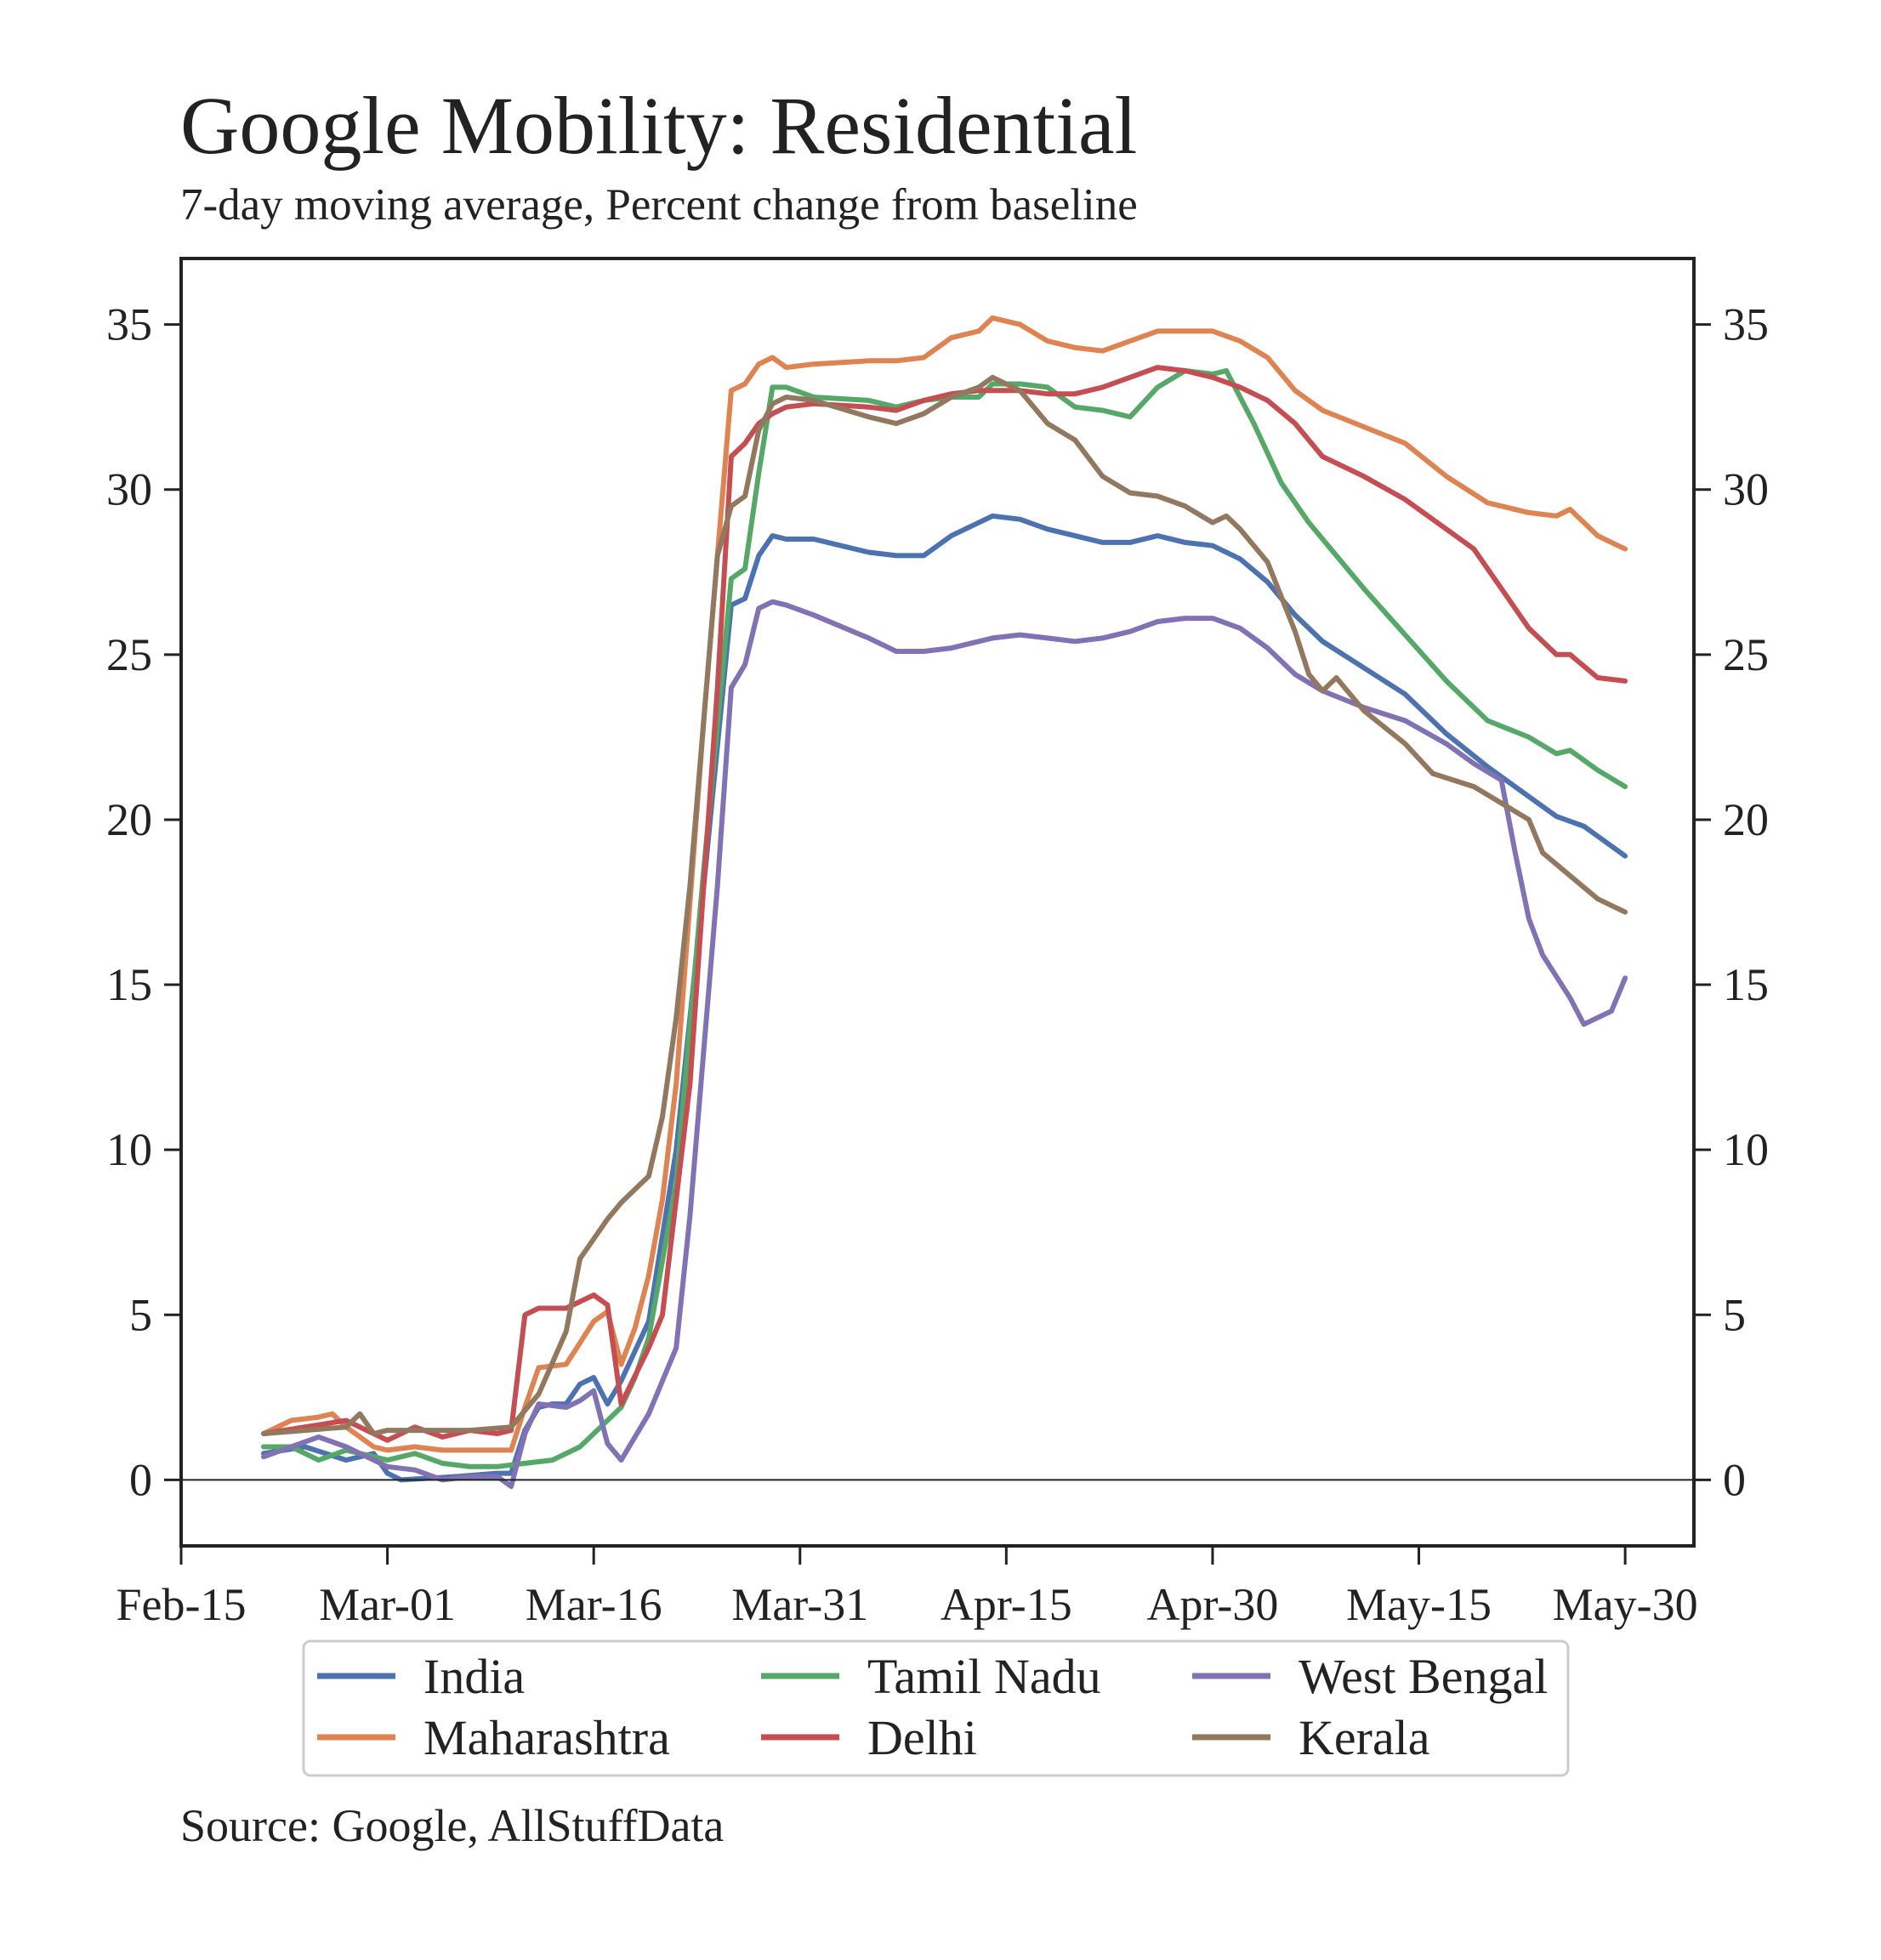 The height and width of the screenshot is (1960, 1881). What do you see at coordinates (1734, 1314) in the screenshot?
I see `y-tick-label-right: 5` at bounding box center [1734, 1314].